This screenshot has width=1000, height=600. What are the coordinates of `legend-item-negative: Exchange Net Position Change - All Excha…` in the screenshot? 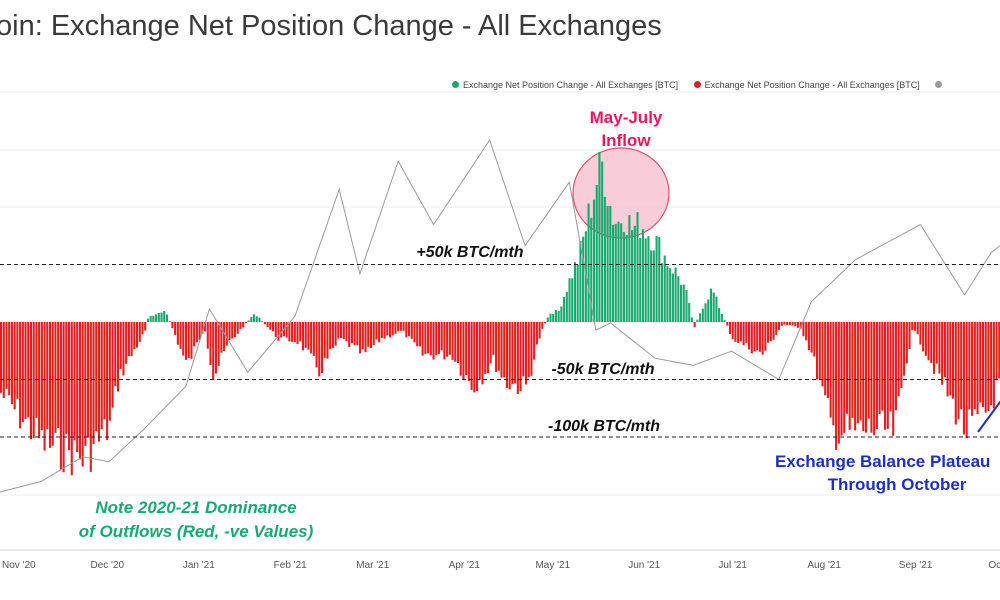 It's located at (806, 85).